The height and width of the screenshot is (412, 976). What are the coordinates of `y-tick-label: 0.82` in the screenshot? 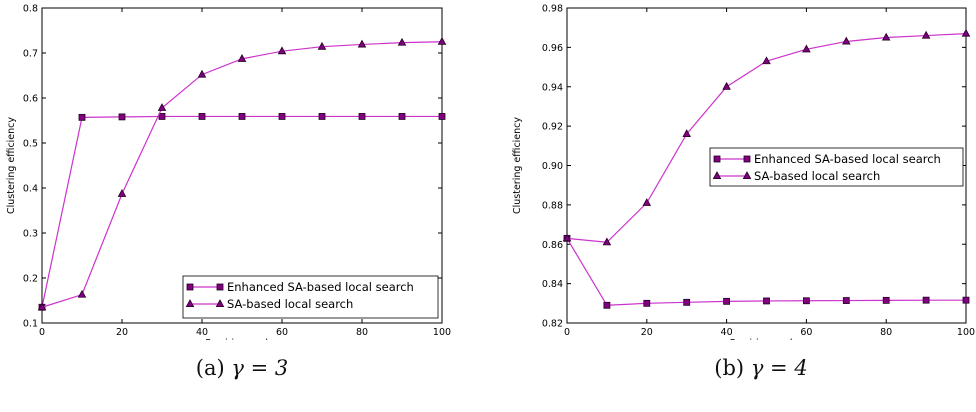 It's located at (552, 324).